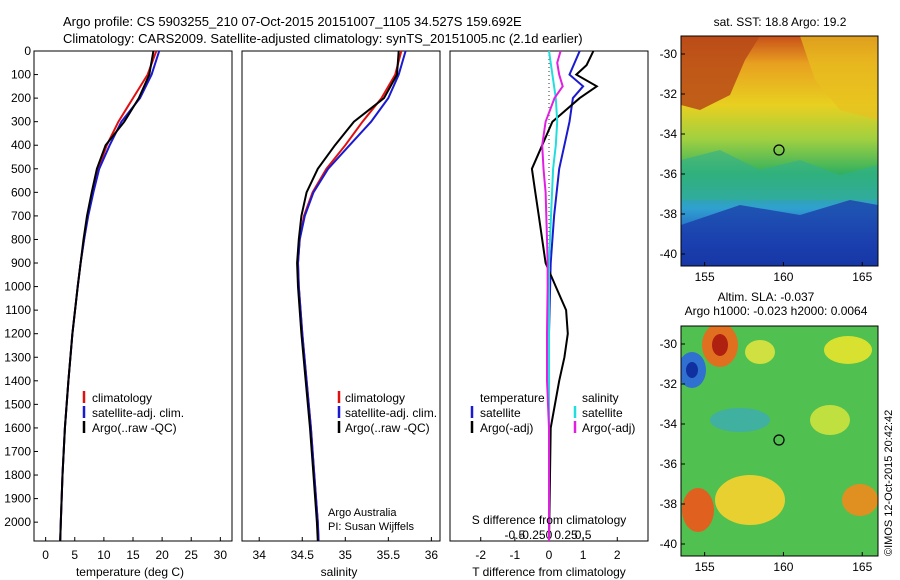 The image size is (900, 580). Describe the element at coordinates (480, 555) in the screenshot. I see `t-diff-tick-label: -2` at that location.